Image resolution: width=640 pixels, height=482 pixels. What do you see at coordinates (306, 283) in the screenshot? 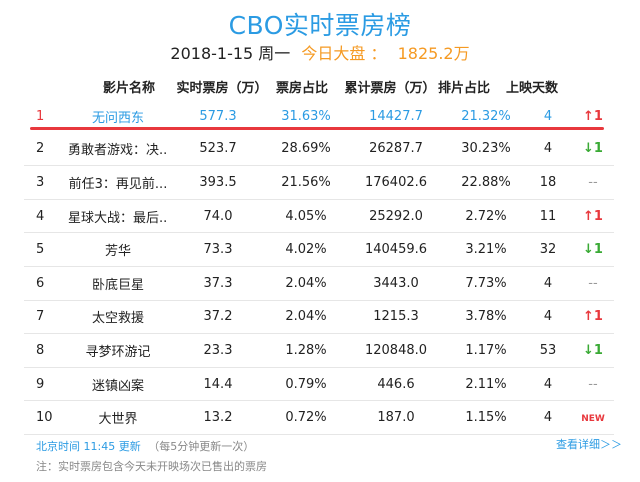
I see `gross-share: 2.04%` at bounding box center [306, 283].